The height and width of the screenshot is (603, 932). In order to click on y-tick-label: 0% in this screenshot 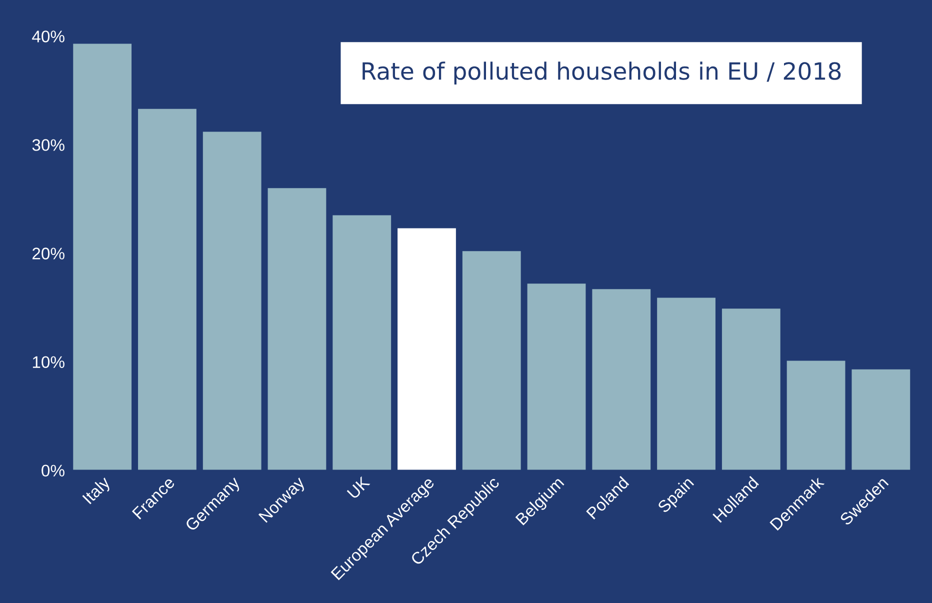, I will do `click(53, 470)`.